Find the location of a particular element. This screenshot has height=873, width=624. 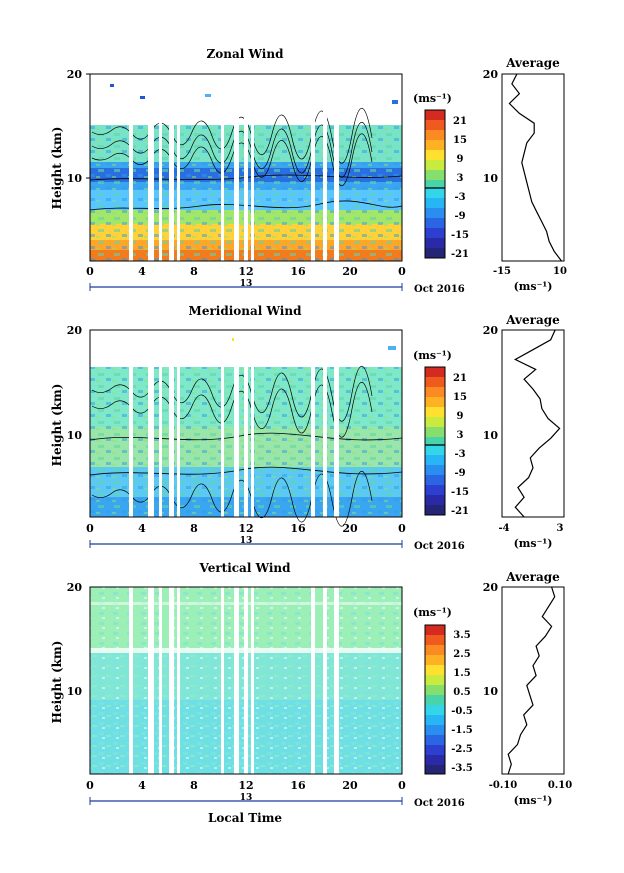

vertical-profile-xlabel: (ms⁻¹) is located at coordinates (533, 800).